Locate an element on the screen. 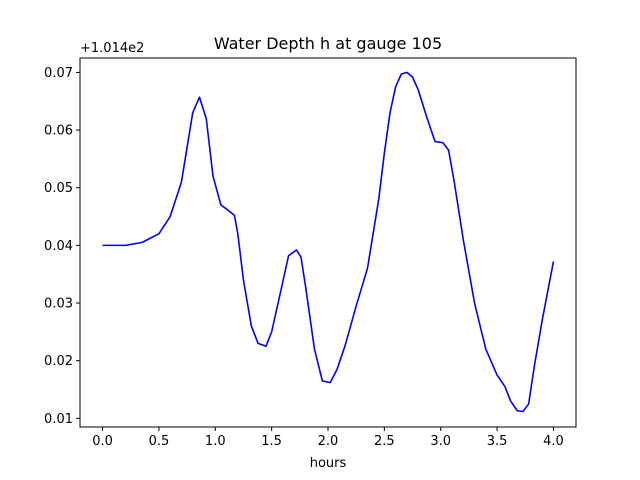  x-tick-label: 1.0 is located at coordinates (215, 441).